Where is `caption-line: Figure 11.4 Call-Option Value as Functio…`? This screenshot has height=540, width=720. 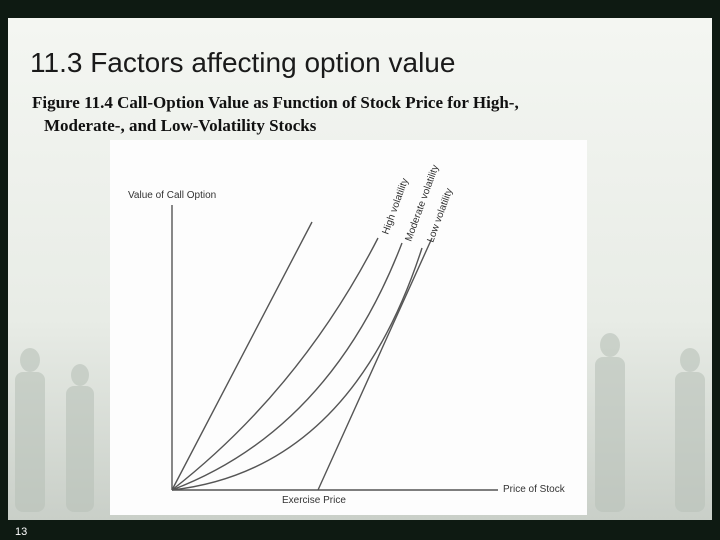 caption-line: Figure 11.4 Call-Option Value as Functio… is located at coordinates (275, 102).